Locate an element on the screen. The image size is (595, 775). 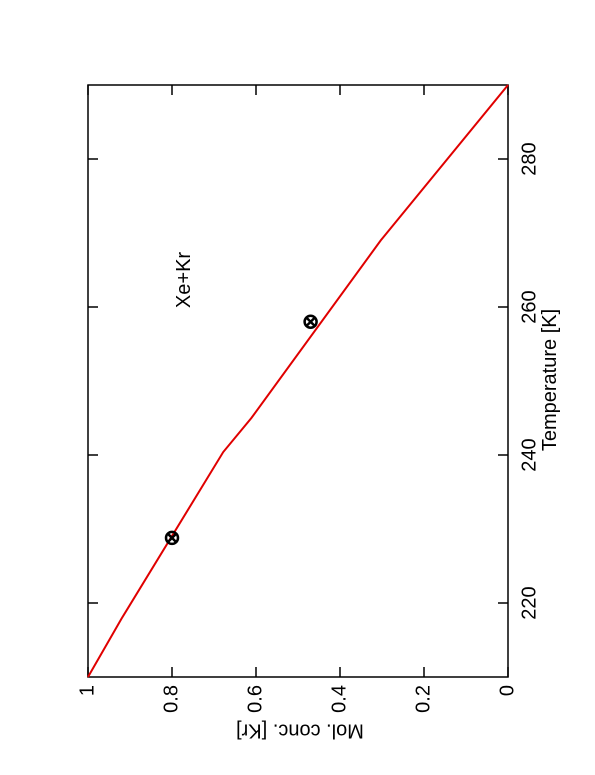
x-tick-label: 260 is located at coordinates (529, 306).